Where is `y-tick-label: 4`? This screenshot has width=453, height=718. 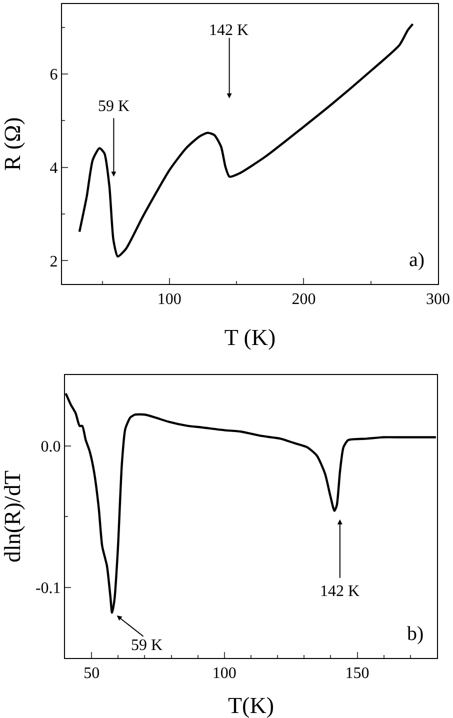 y-tick-label: 4 is located at coordinates (54, 168).